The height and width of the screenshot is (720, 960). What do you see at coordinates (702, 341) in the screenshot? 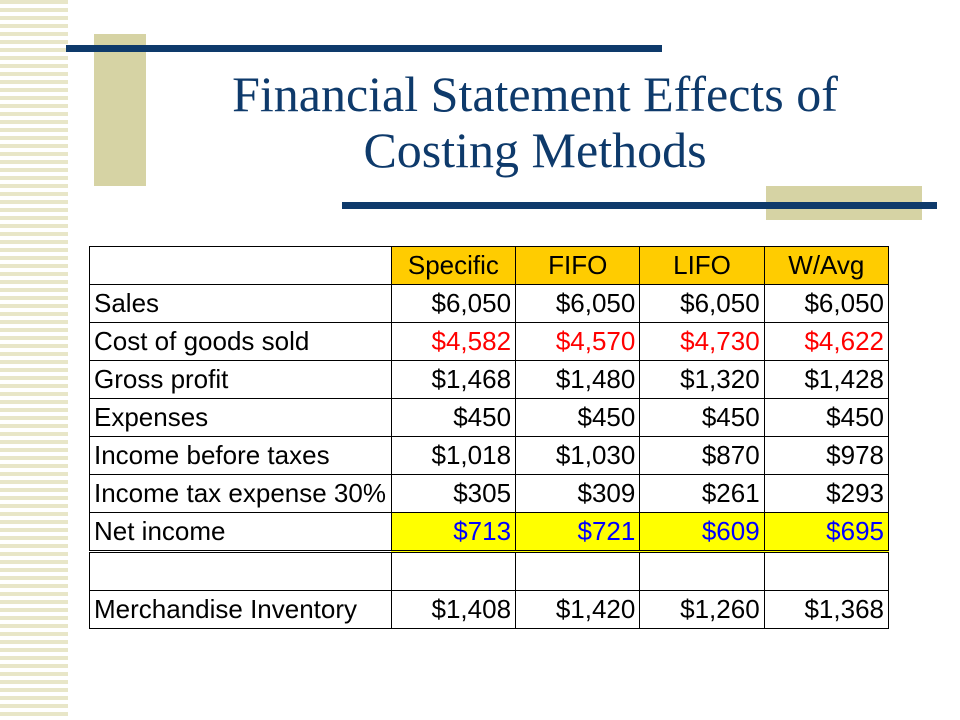
I see `cell-value: $4,730` at bounding box center [702, 341].